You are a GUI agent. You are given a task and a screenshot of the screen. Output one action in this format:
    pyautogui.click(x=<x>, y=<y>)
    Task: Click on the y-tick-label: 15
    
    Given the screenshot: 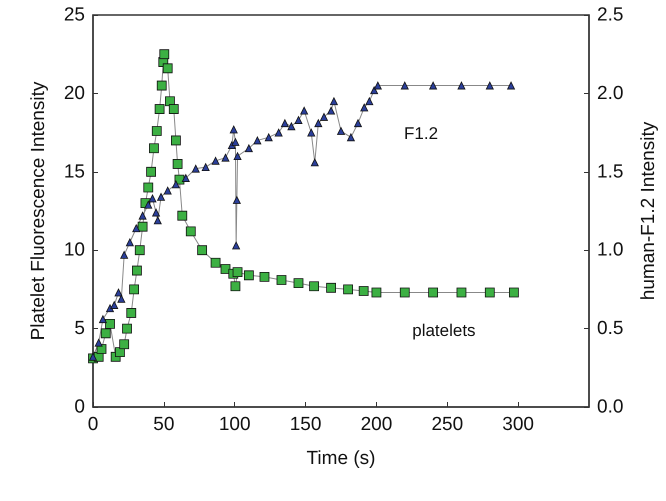 What is the action you would take?
    pyautogui.click(x=74, y=171)
    